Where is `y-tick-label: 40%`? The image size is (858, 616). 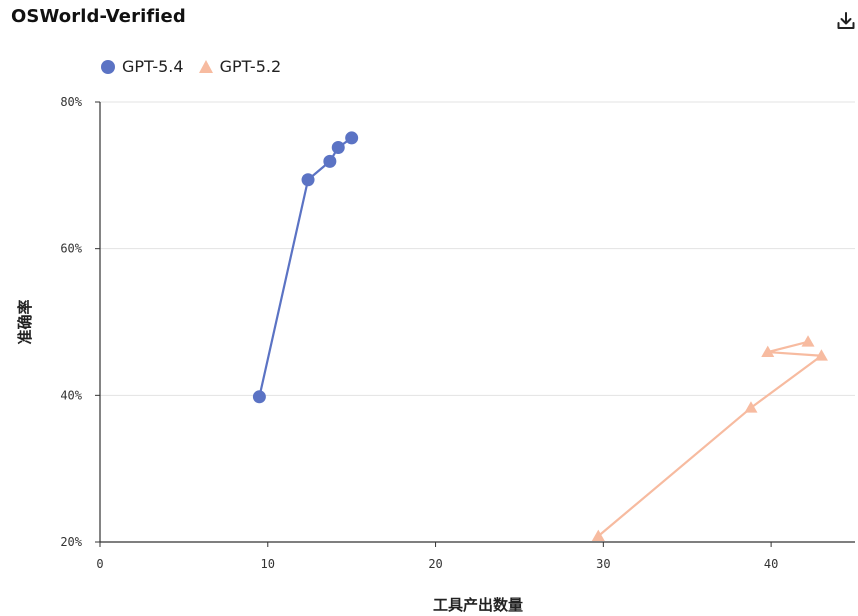
y-tick-label: 40% is located at coordinates (71, 395).